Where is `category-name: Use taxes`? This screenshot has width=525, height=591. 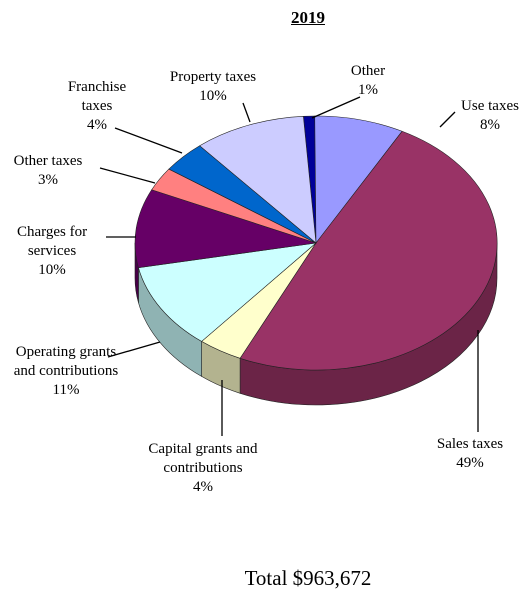 category-name: Use taxes is located at coordinates (490, 106).